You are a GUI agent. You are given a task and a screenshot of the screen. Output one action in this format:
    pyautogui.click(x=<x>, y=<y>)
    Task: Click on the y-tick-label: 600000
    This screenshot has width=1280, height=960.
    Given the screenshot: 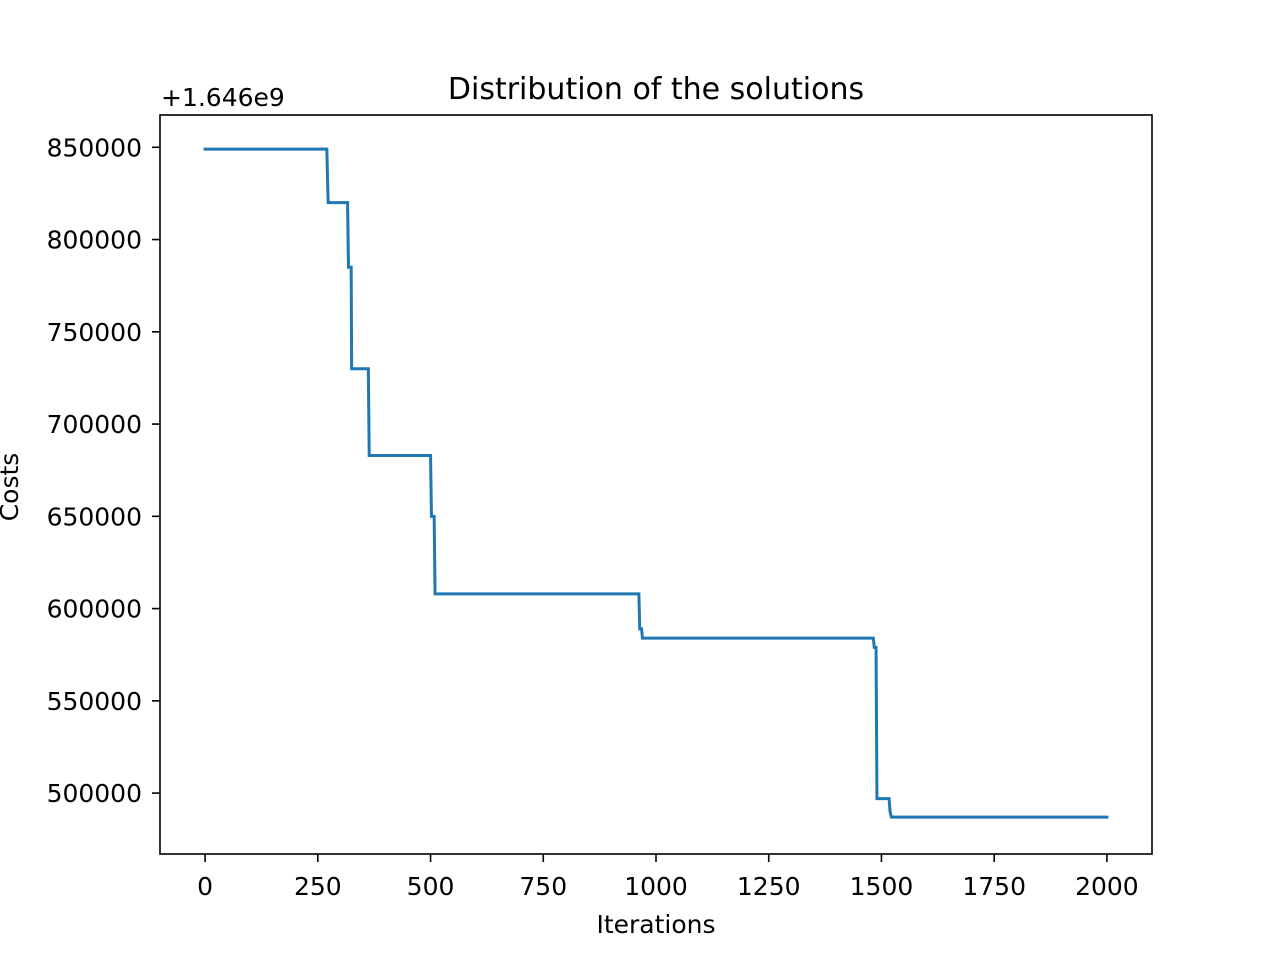 What is the action you would take?
    pyautogui.click(x=94, y=609)
    